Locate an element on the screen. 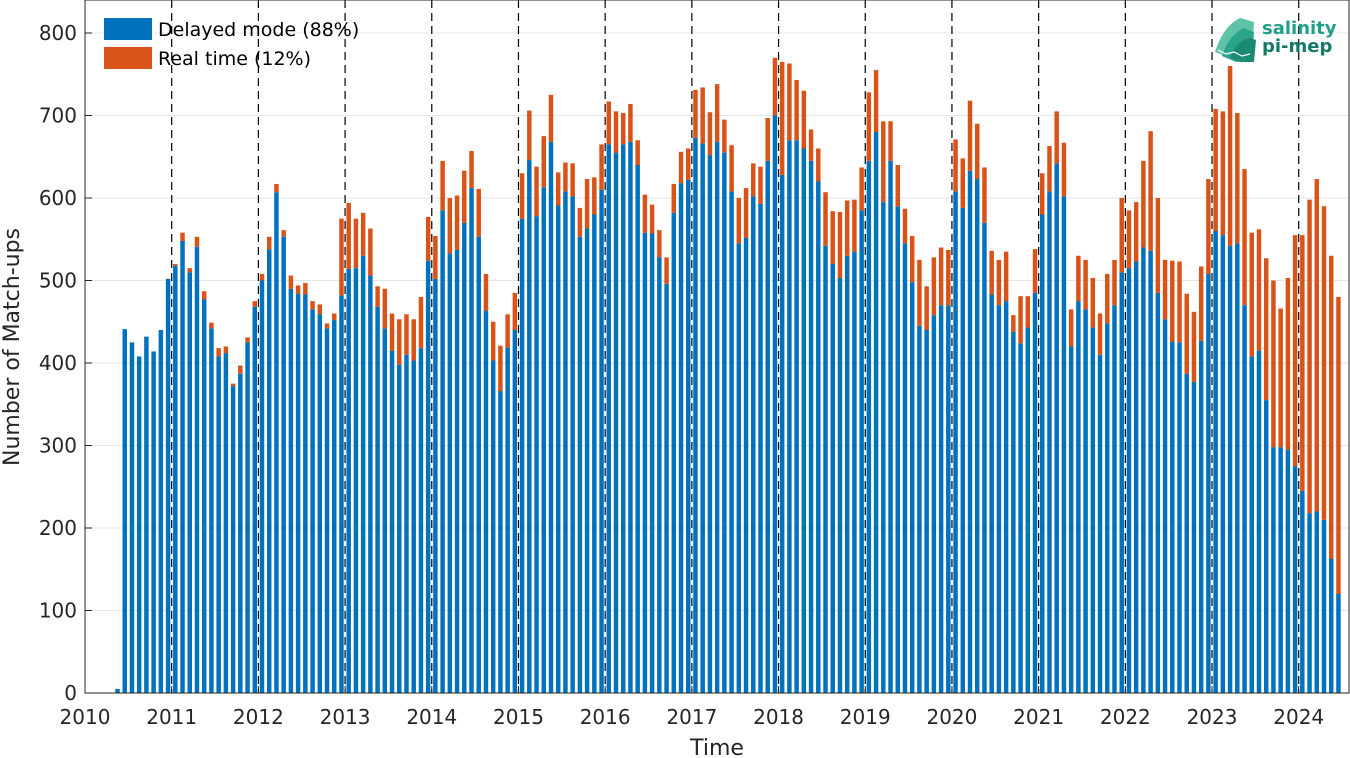 This screenshot has width=1350, height=758. legend-label-delayed: Delayed mode (88%) is located at coordinates (258, 30).